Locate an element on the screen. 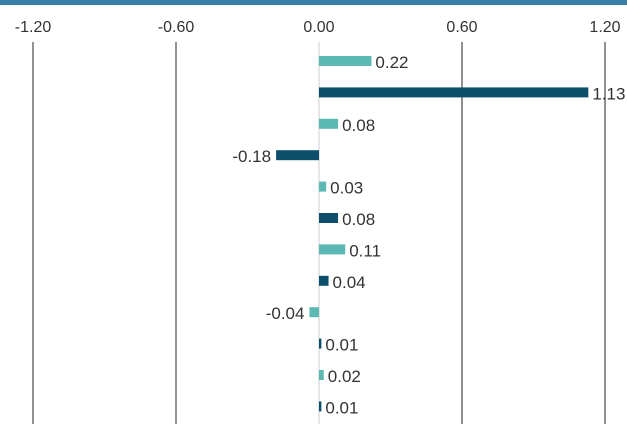 The width and height of the screenshot is (627, 429). bar-value-label: 0.04 is located at coordinates (349, 282).